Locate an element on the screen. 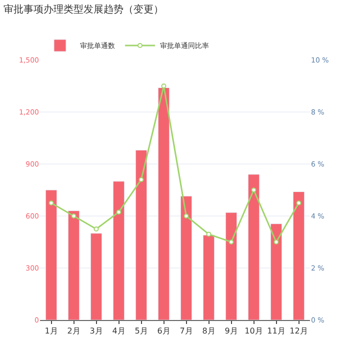 The height and width of the screenshot is (350, 350). x-tick-label: 2月 is located at coordinates (73, 331).